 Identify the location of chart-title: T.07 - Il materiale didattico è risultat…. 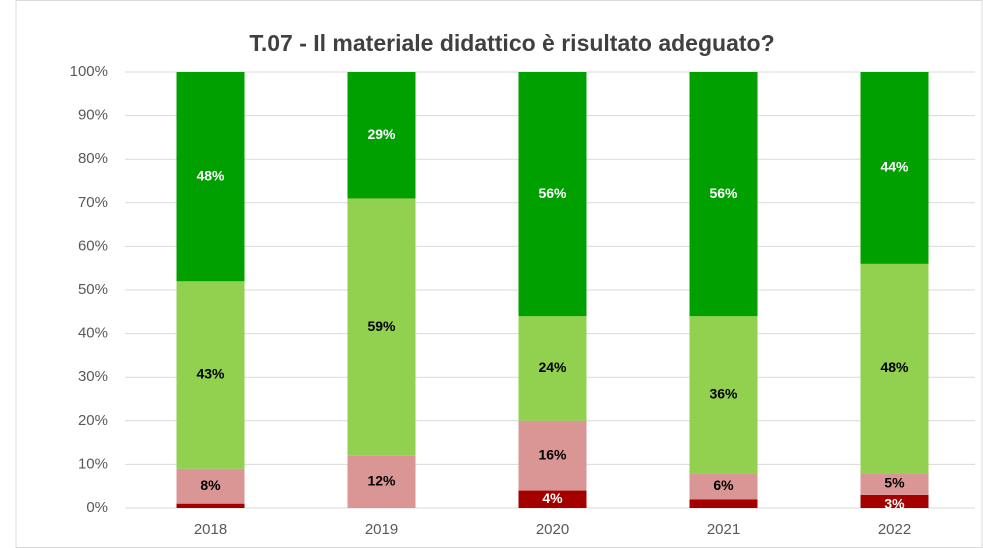
(511, 43).